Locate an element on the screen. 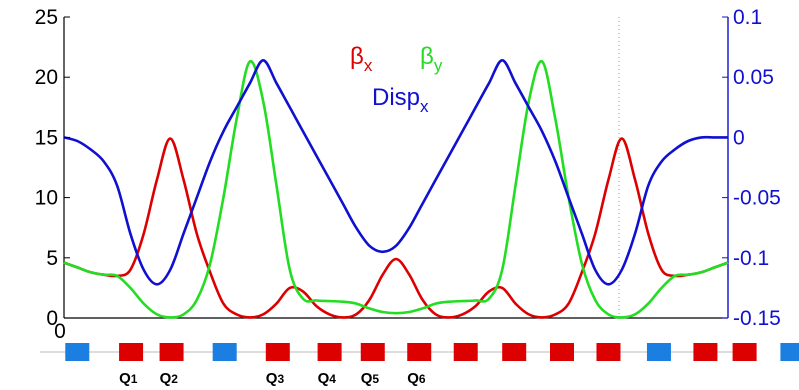 Image resolution: width=799 pixels, height=390 pixels. left-tick-label: 5 is located at coordinates (52, 258).